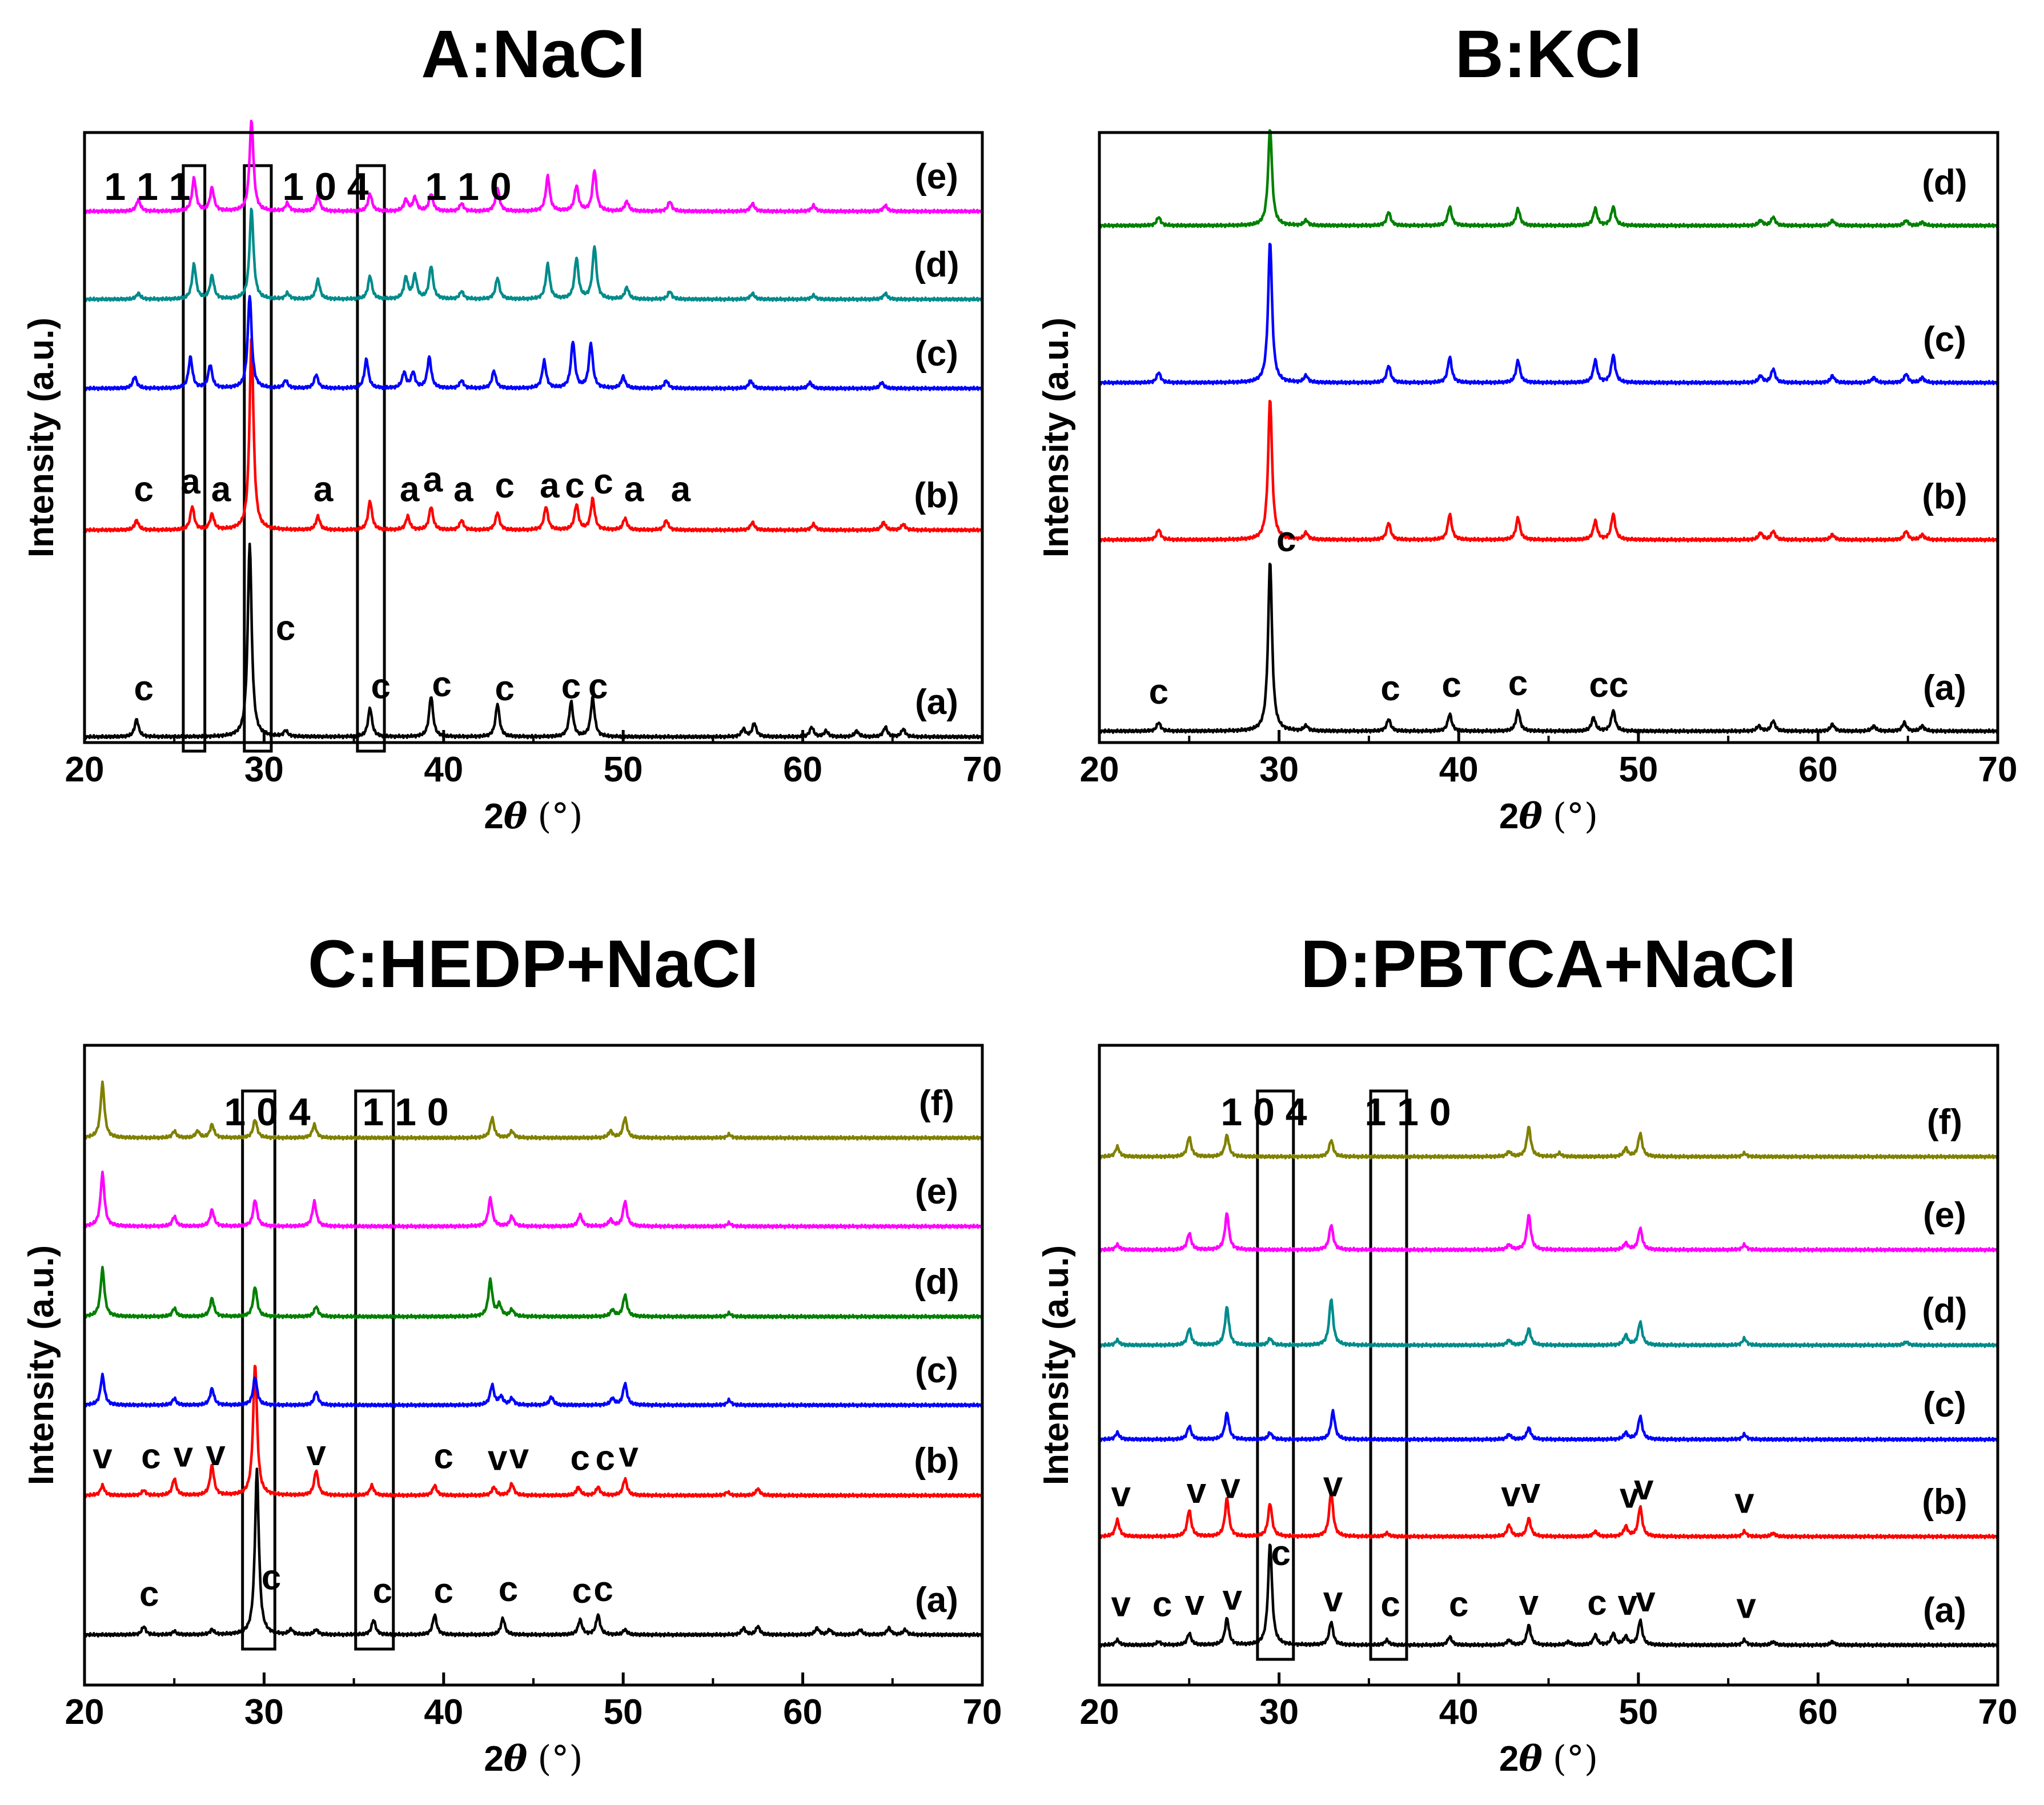 This screenshot has width=2044, height=1805. I want to click on y-axis-label: Intensity (a.u.), so click(1056, 438).